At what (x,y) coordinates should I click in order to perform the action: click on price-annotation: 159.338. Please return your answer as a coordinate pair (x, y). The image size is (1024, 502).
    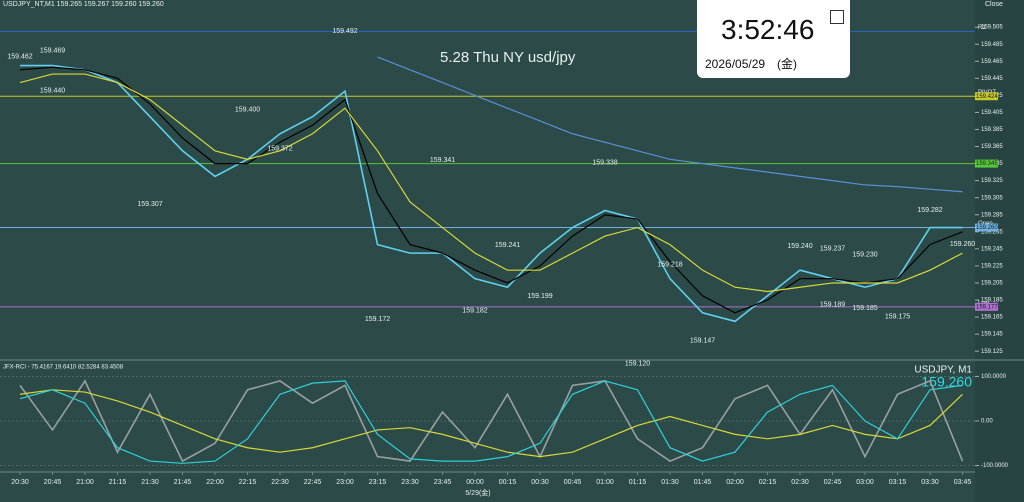
    Looking at the image, I should click on (604, 162).